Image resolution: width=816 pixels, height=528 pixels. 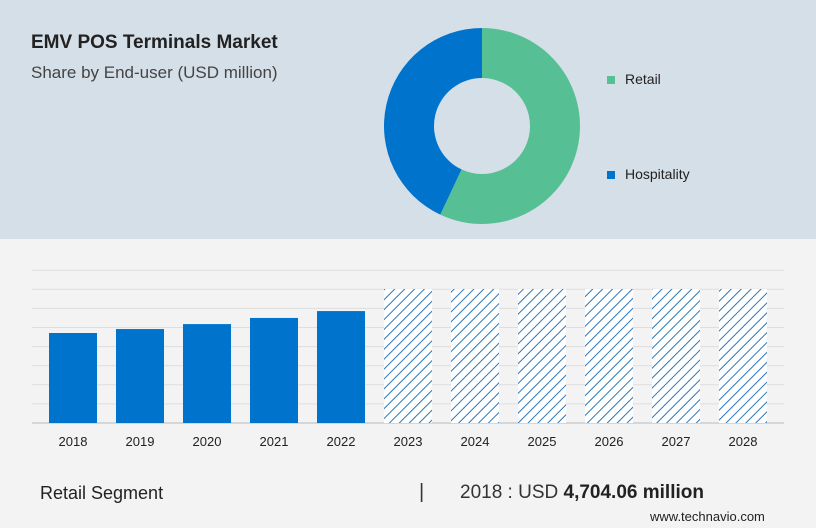 I want to click on bar-2021, so click(x=274, y=370).